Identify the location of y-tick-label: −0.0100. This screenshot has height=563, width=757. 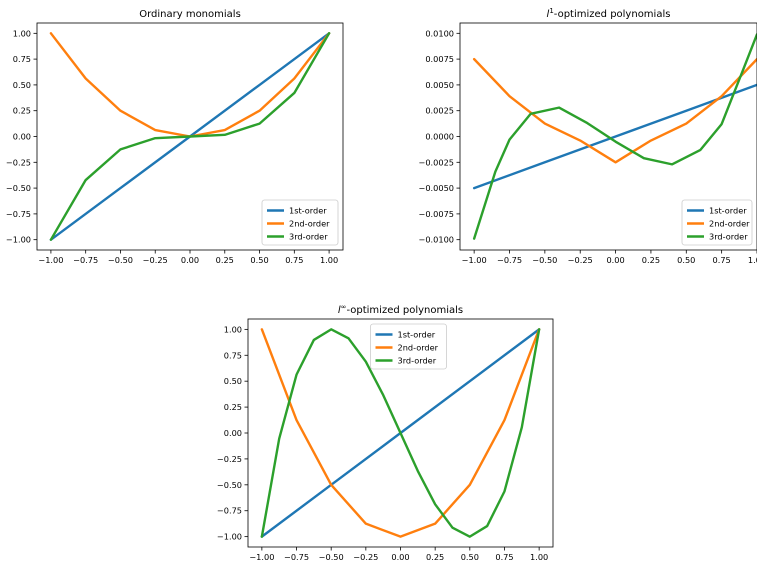
(436, 240).